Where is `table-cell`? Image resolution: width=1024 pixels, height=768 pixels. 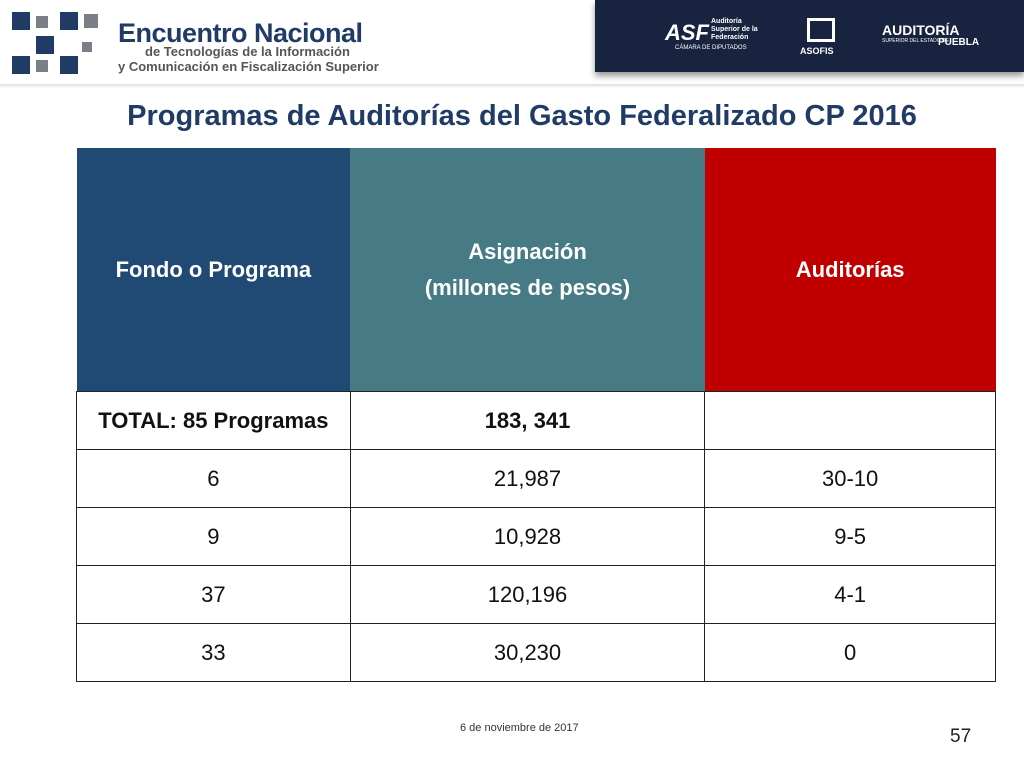 table-cell is located at coordinates (850, 420).